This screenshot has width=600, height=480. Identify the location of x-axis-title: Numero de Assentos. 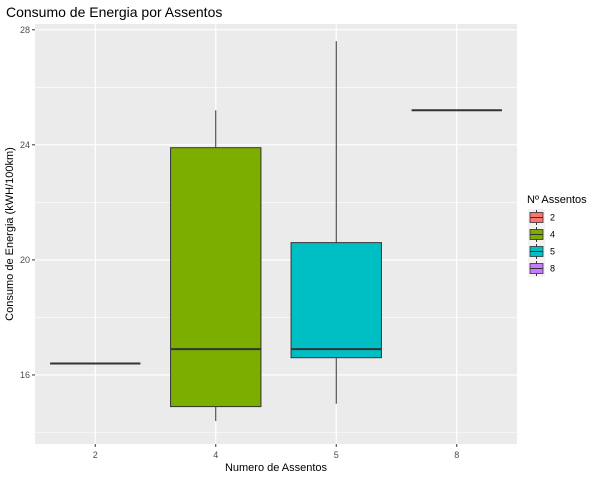
(276, 468).